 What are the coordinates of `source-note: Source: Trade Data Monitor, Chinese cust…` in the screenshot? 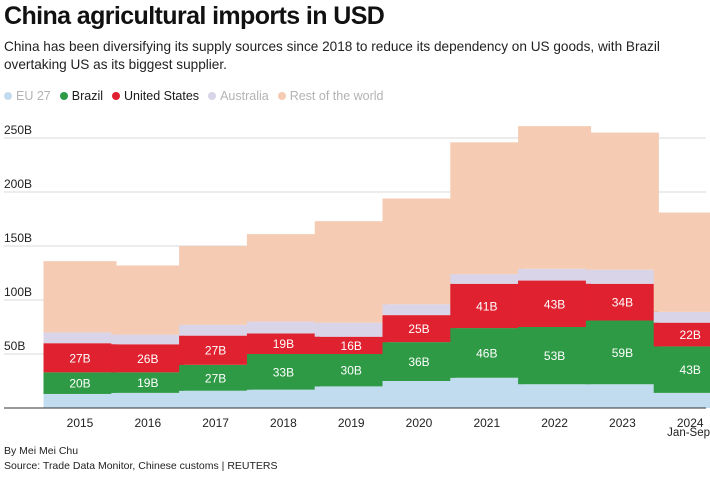 It's located at (141, 466).